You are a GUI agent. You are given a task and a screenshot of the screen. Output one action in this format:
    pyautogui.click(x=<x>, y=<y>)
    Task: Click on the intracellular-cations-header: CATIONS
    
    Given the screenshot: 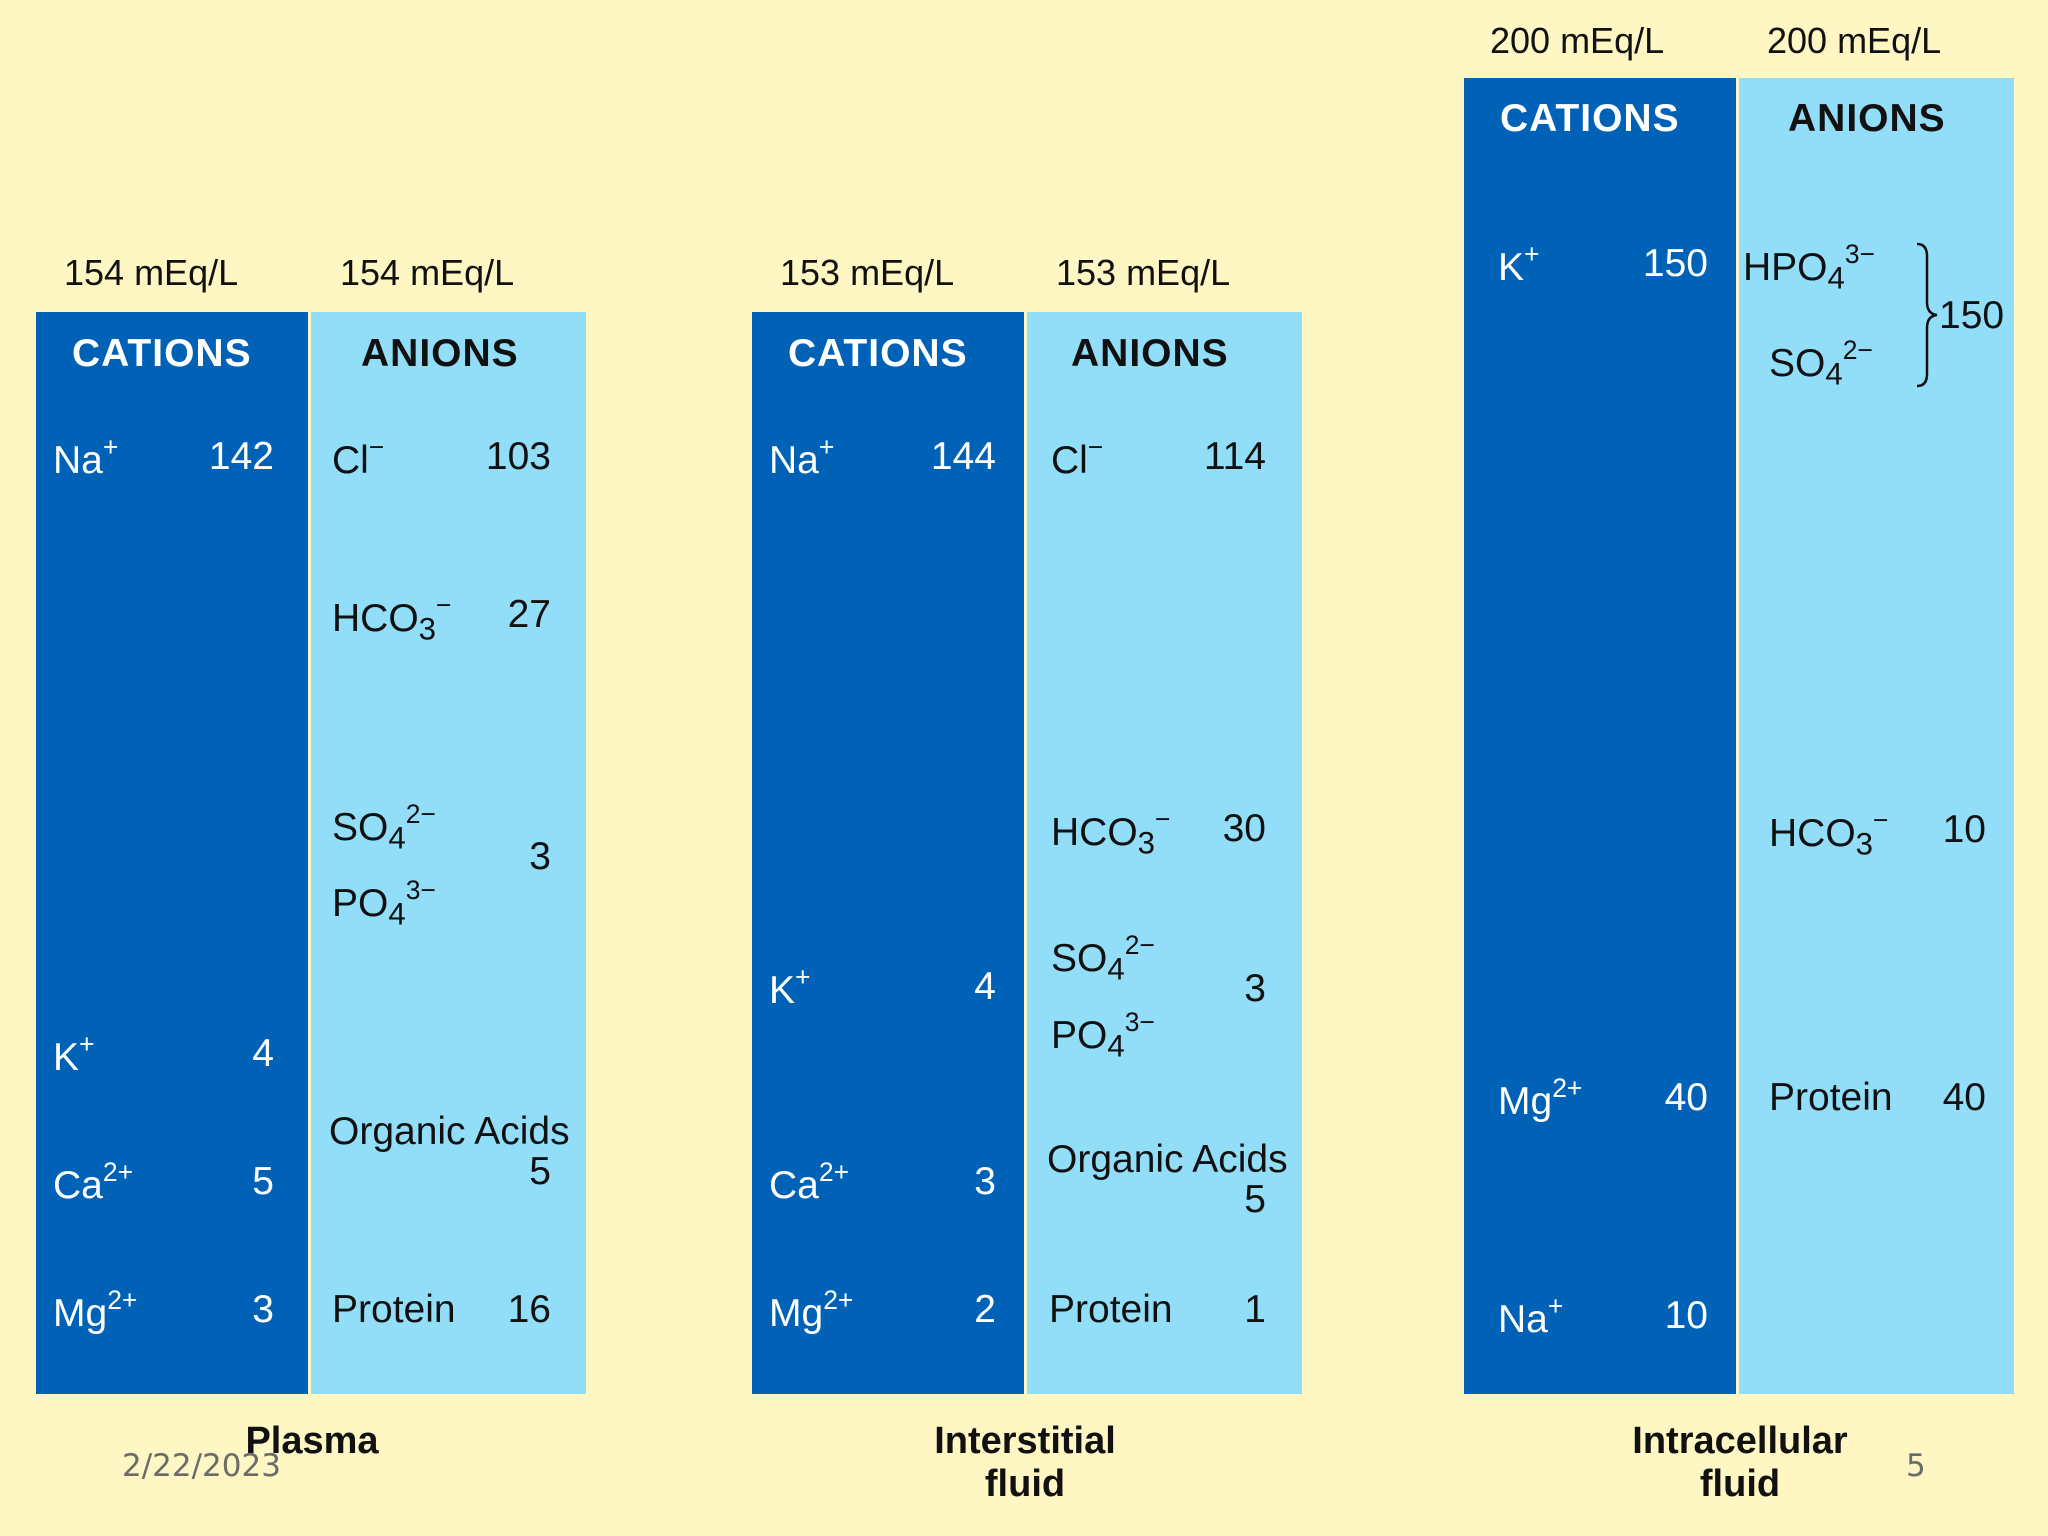 What is the action you would take?
    pyautogui.click(x=1590, y=118)
    